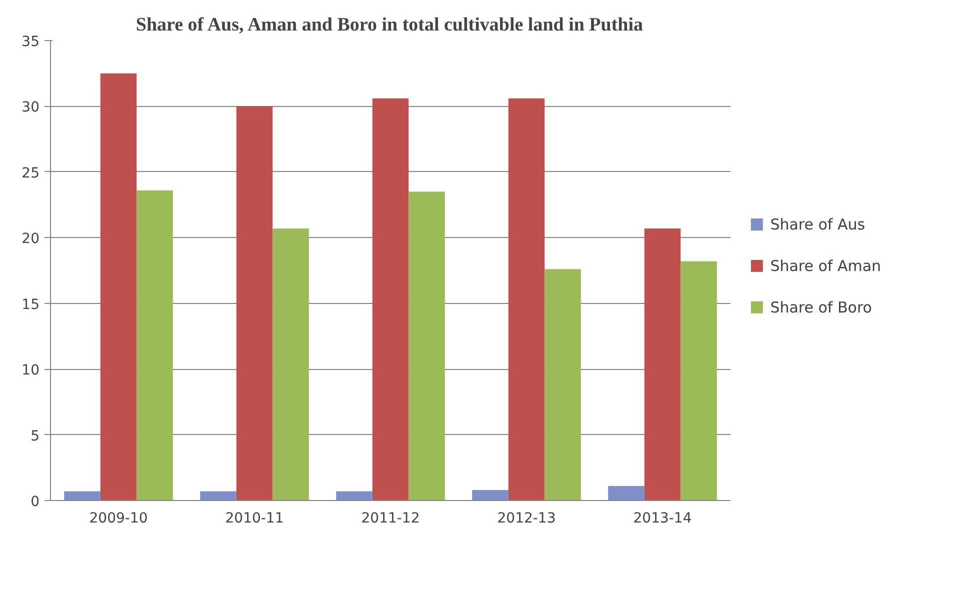 The image size is (953, 591). What do you see at coordinates (526, 518) in the screenshot?
I see `x-tick-label: 2012-13` at bounding box center [526, 518].